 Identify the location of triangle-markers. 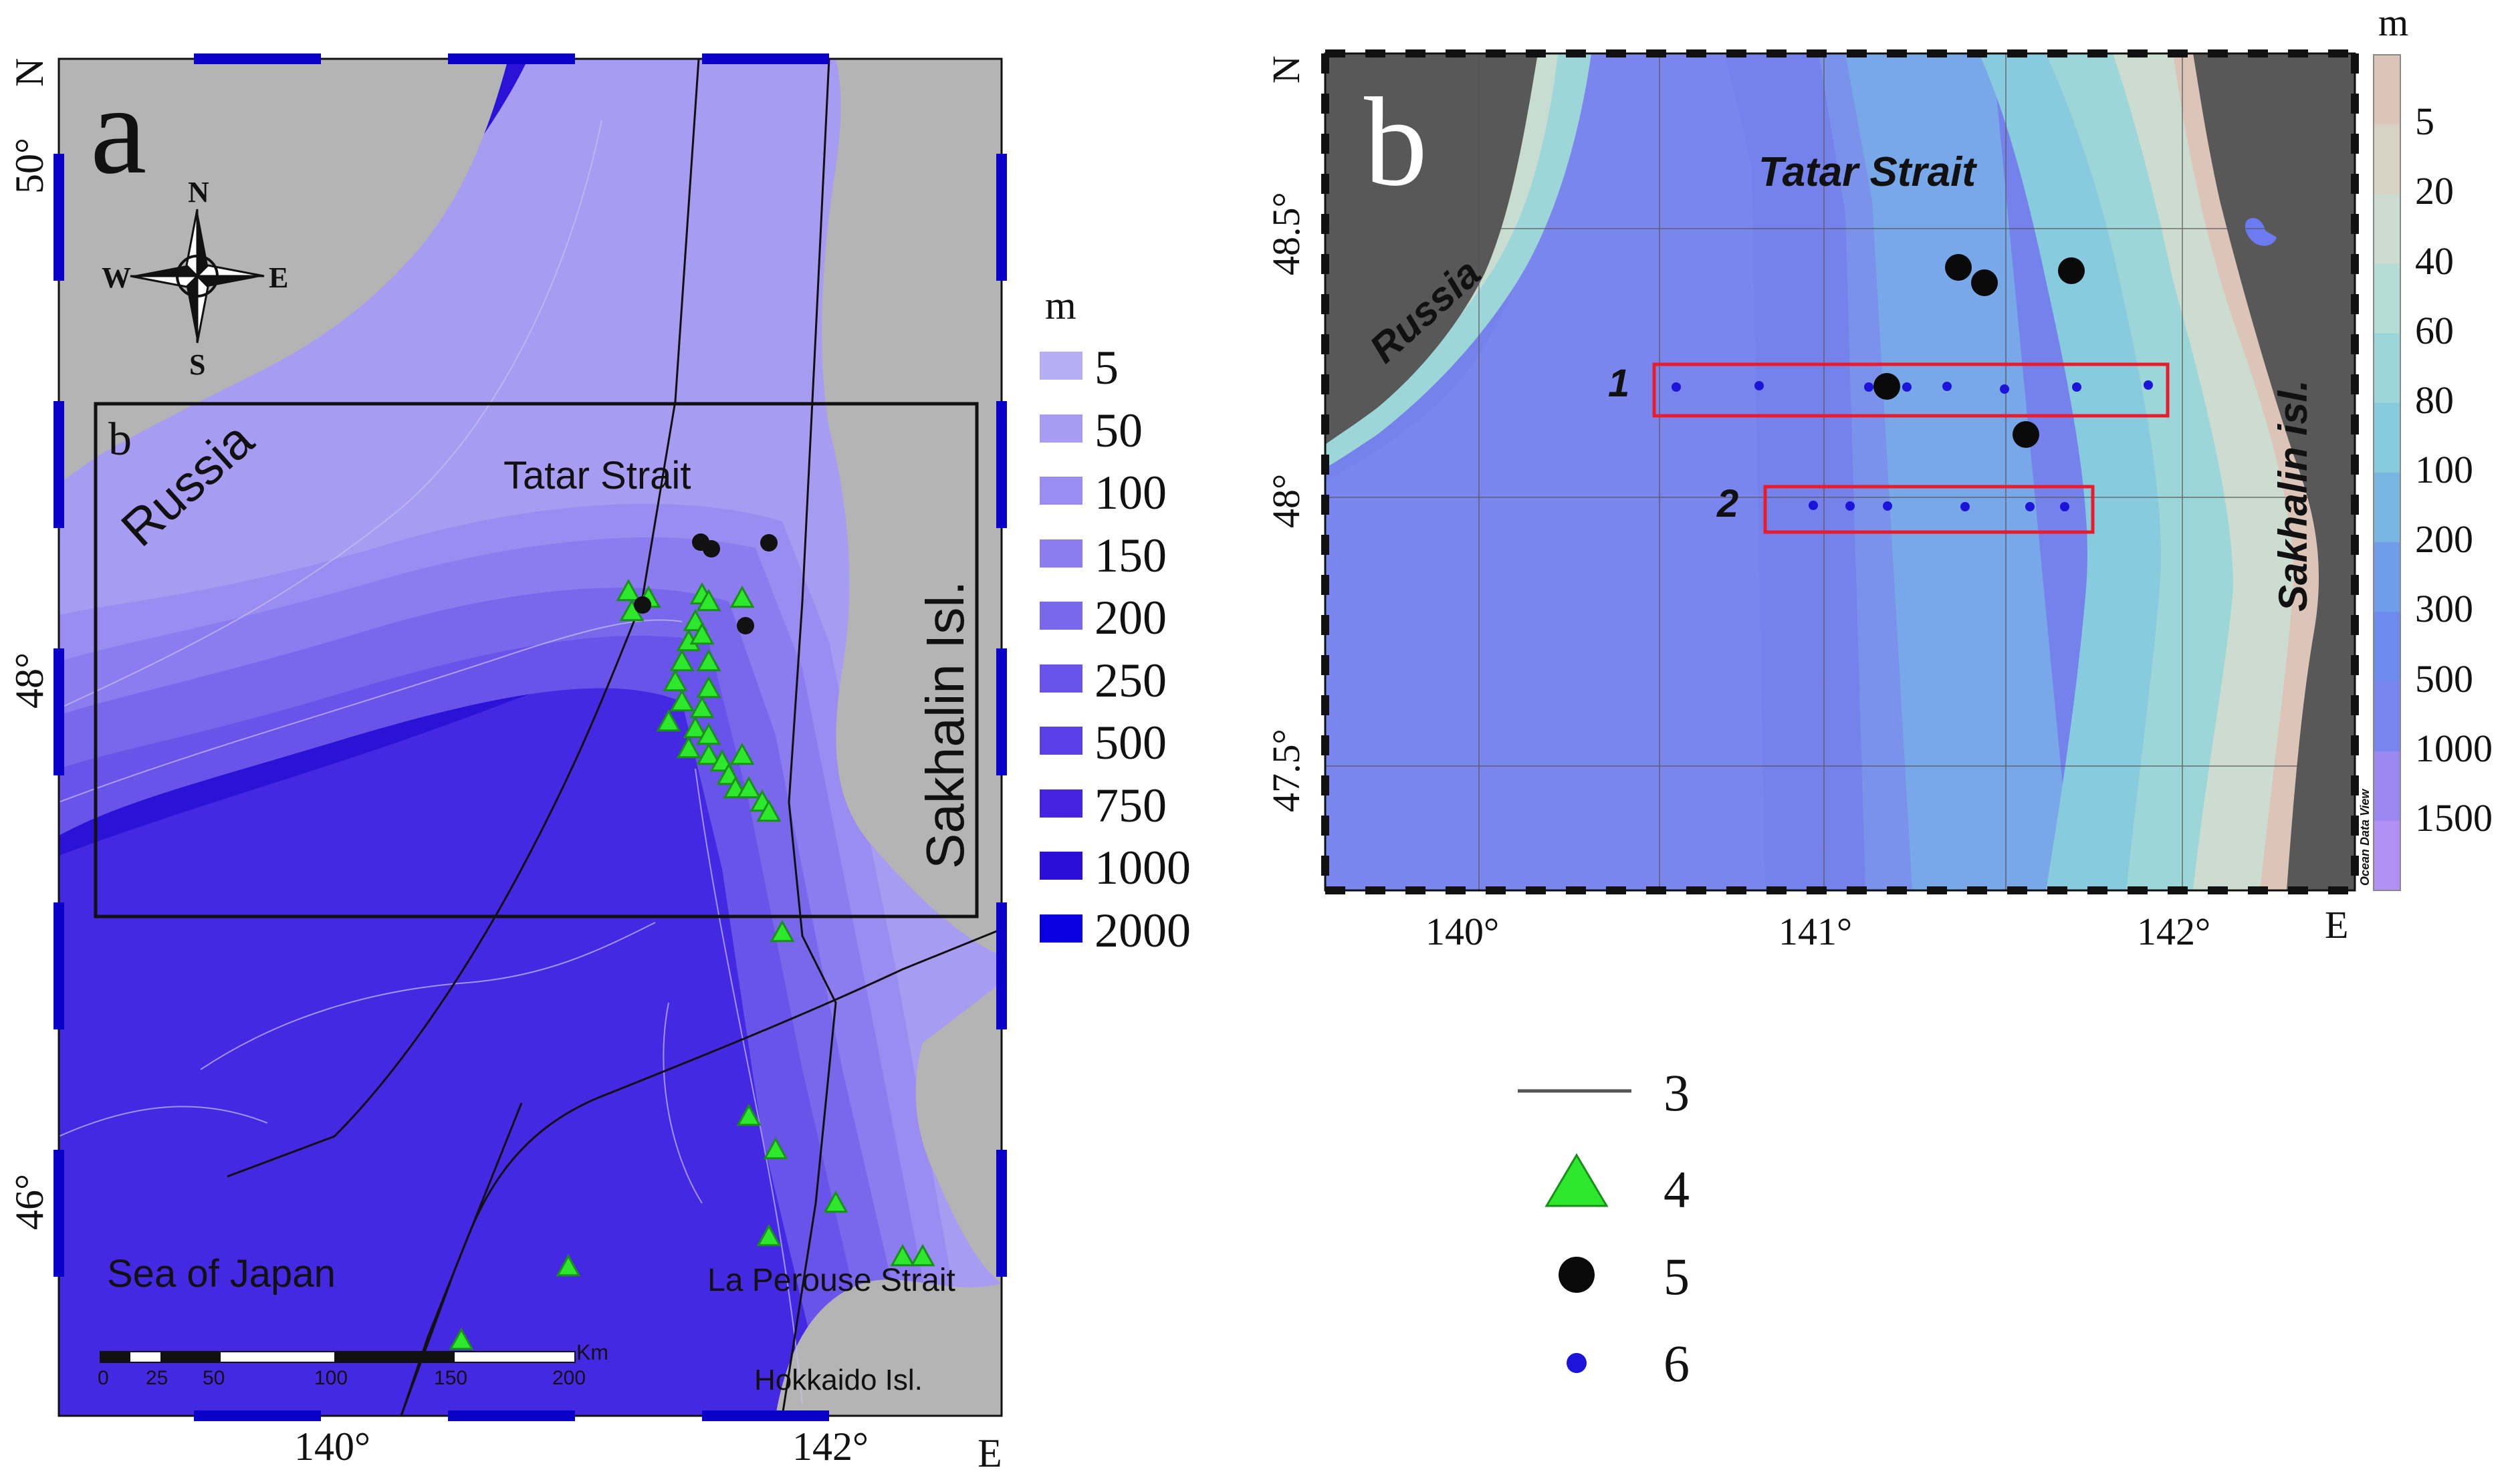
(692, 964).